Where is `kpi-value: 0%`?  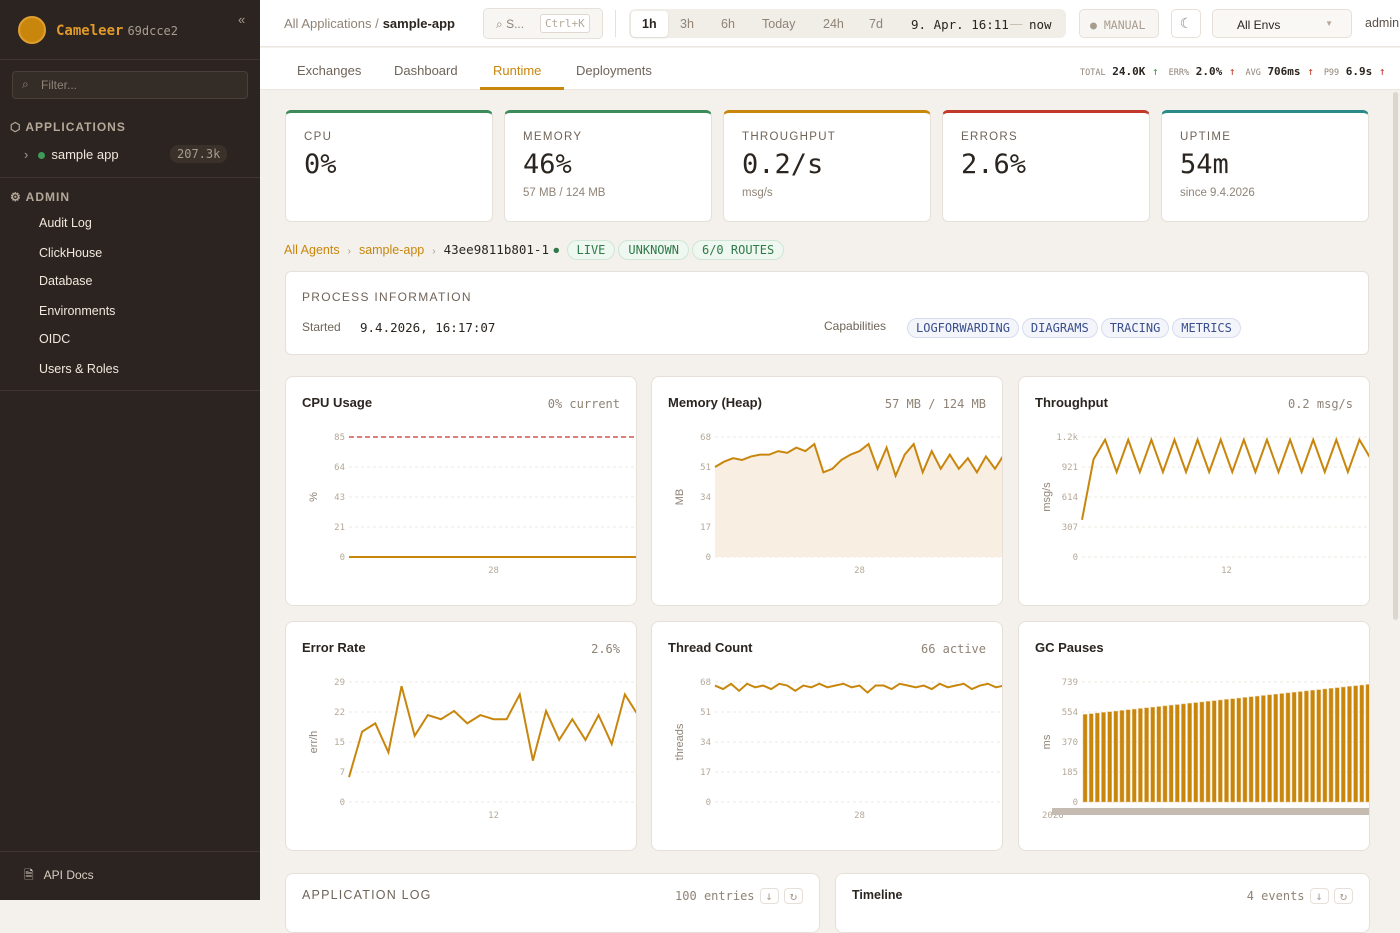 kpi-value: 0% is located at coordinates (320, 164).